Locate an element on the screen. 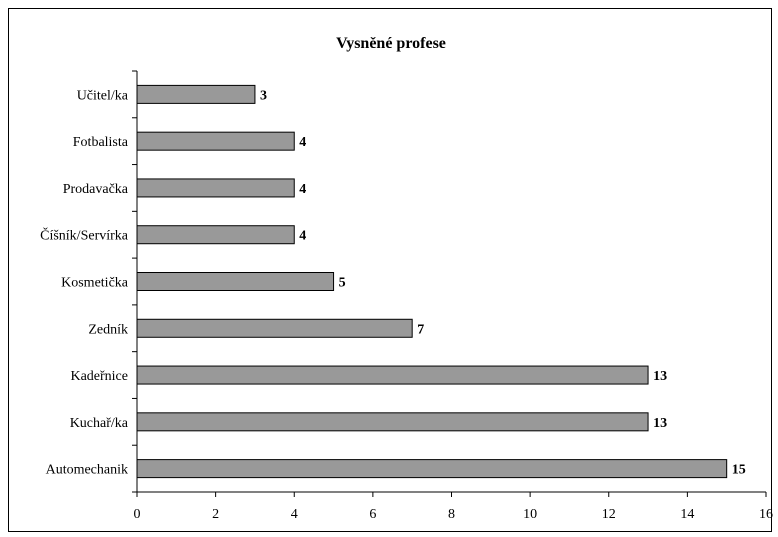 The height and width of the screenshot is (537, 778). category-label: Kadeřnice is located at coordinates (99, 376).